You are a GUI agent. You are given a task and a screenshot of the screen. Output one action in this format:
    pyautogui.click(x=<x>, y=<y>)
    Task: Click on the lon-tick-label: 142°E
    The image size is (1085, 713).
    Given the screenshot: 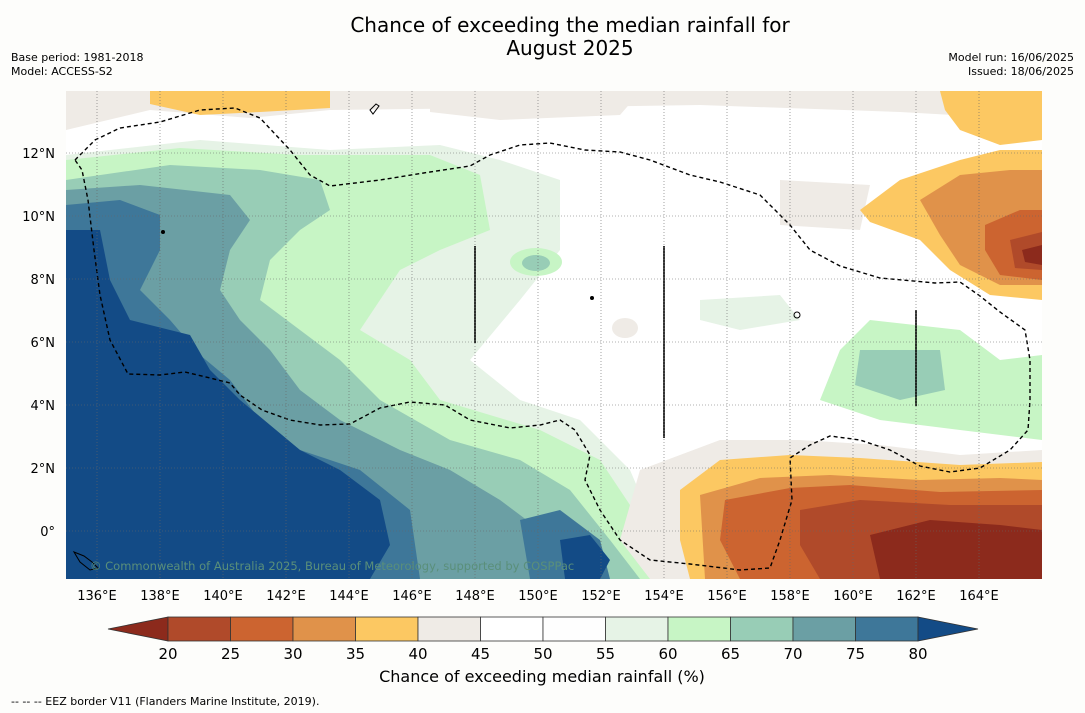 What is the action you would take?
    pyautogui.click(x=286, y=596)
    